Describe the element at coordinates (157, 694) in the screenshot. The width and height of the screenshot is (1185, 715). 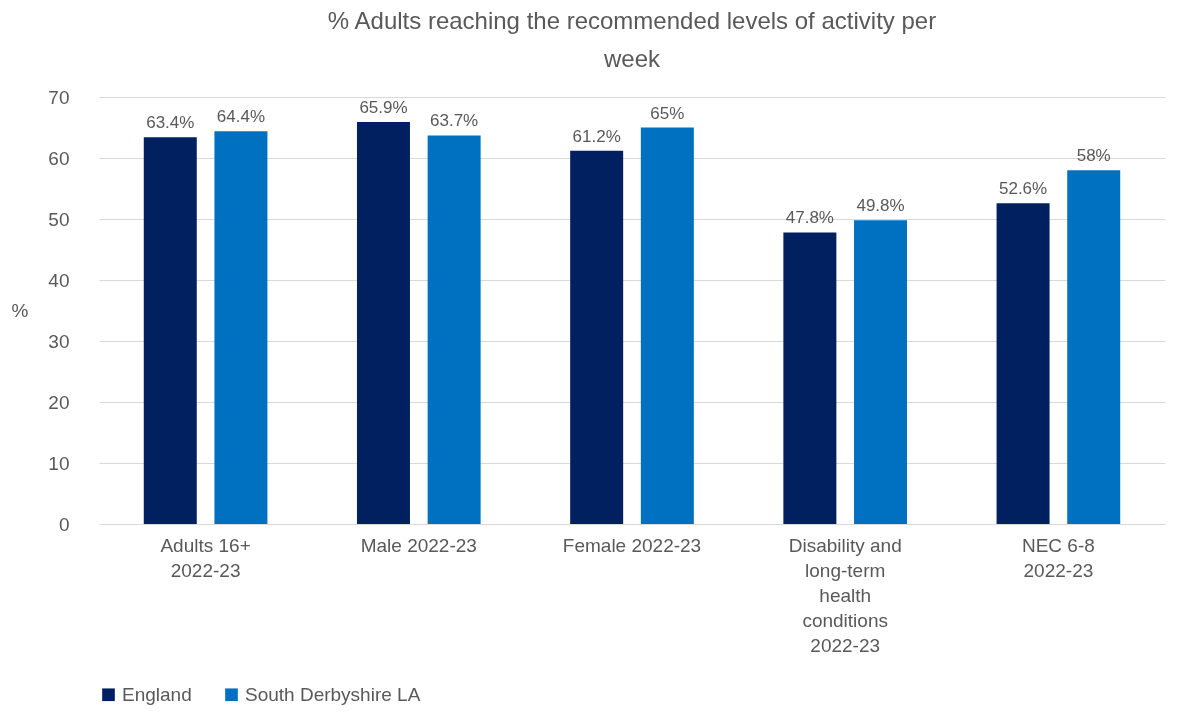
I see `legend-label: England` at that location.